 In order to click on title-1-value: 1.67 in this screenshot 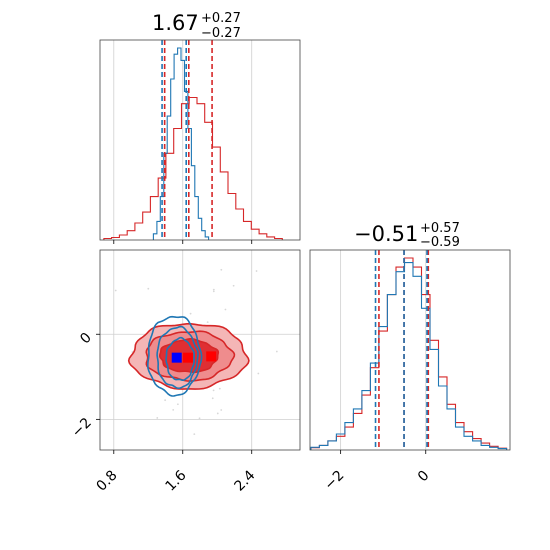, I will do `click(175, 23)`.